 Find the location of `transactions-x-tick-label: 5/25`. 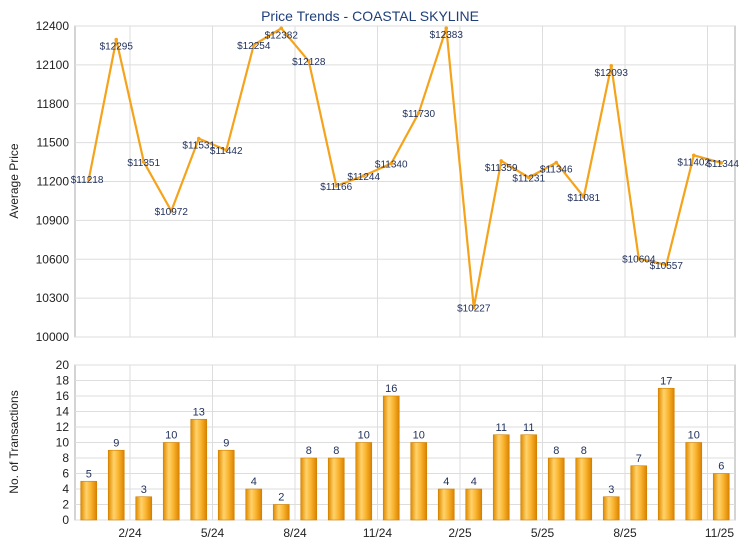

transactions-x-tick-label: 5/25 is located at coordinates (543, 533).